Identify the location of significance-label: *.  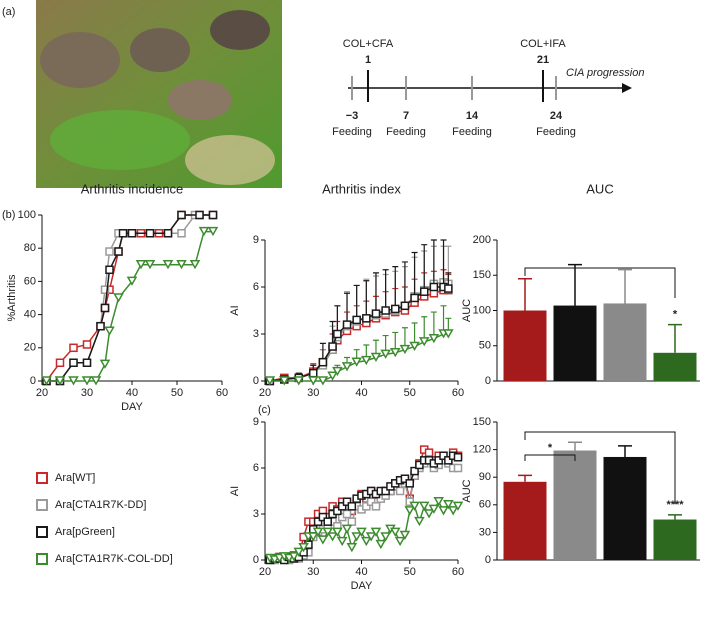
(675, 315).